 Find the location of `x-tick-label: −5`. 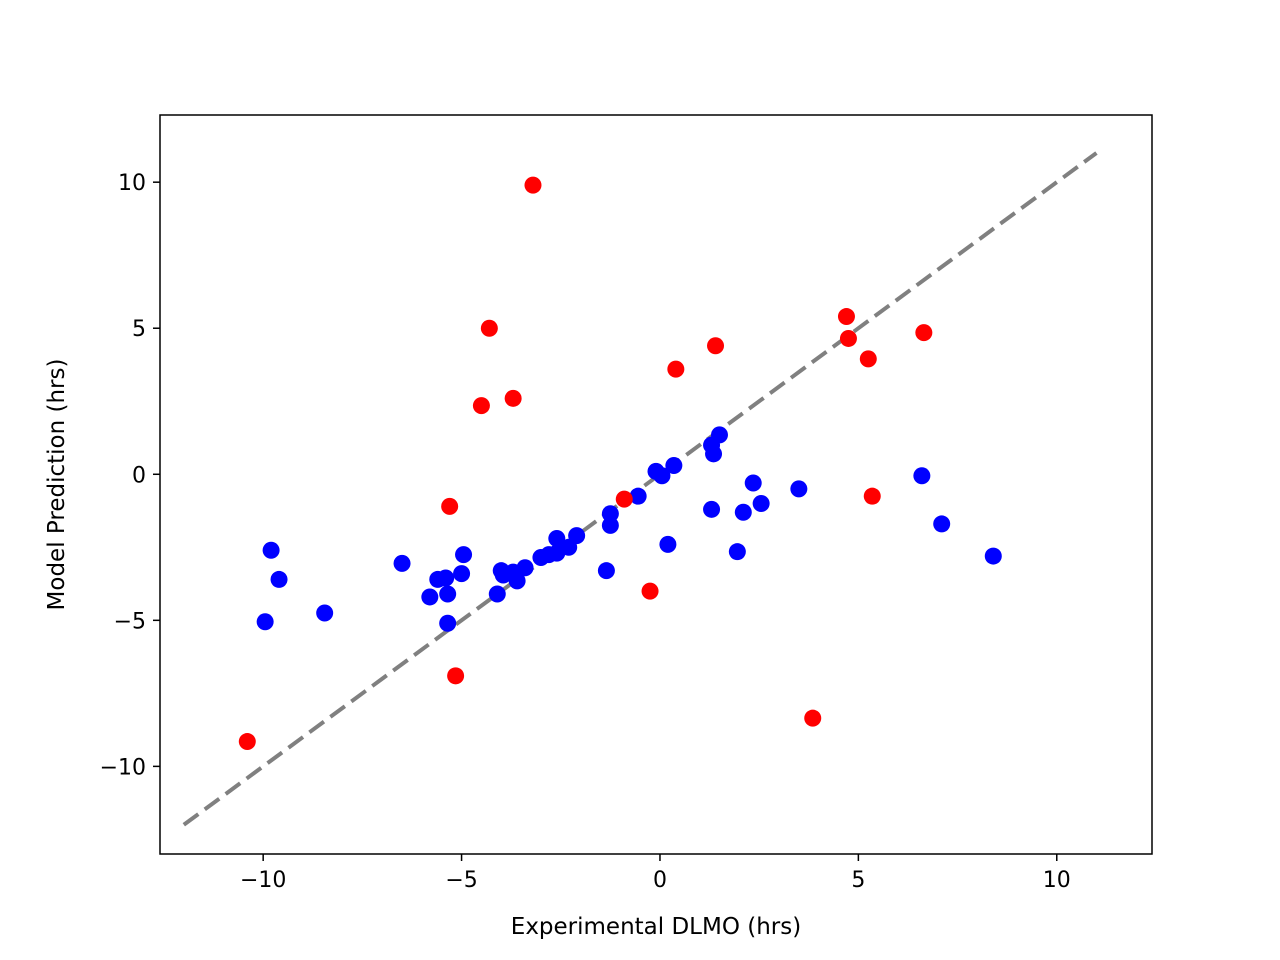

x-tick-label: −5 is located at coordinates (461, 880).